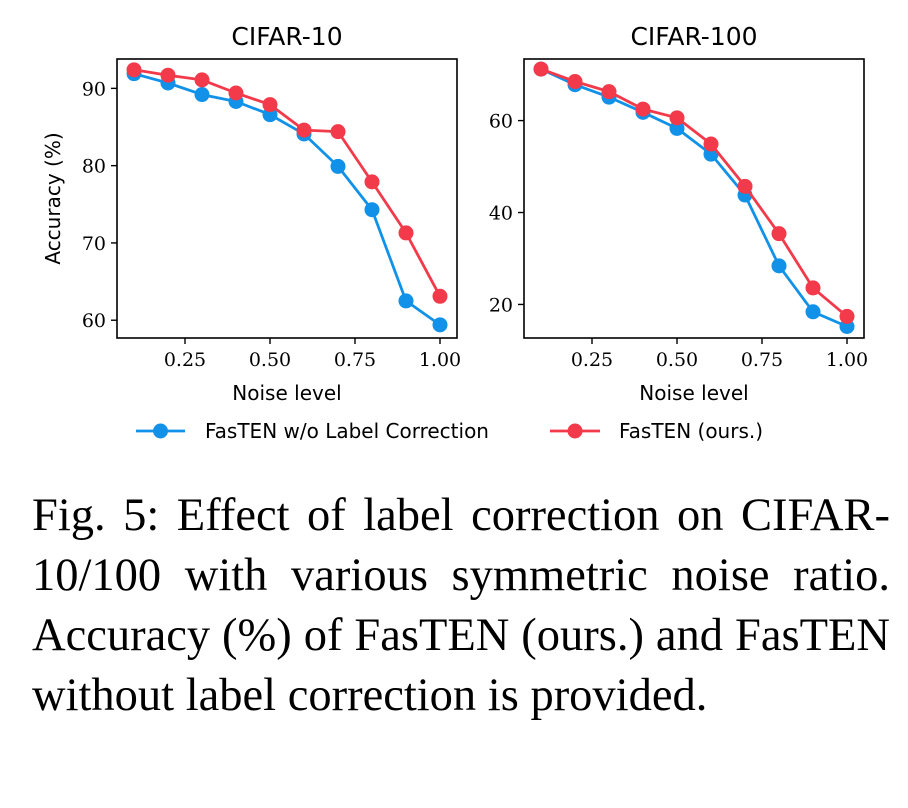 The width and height of the screenshot is (908, 808). What do you see at coordinates (592, 360) in the screenshot?
I see `cifar100-xtick-label: 0.25` at bounding box center [592, 360].